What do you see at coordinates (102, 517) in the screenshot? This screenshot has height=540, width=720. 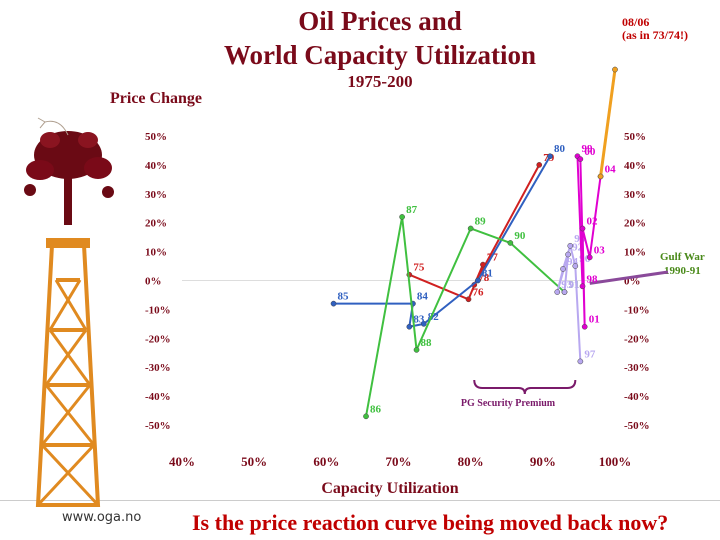 I see `website-label: www.oga.no` at bounding box center [102, 517].